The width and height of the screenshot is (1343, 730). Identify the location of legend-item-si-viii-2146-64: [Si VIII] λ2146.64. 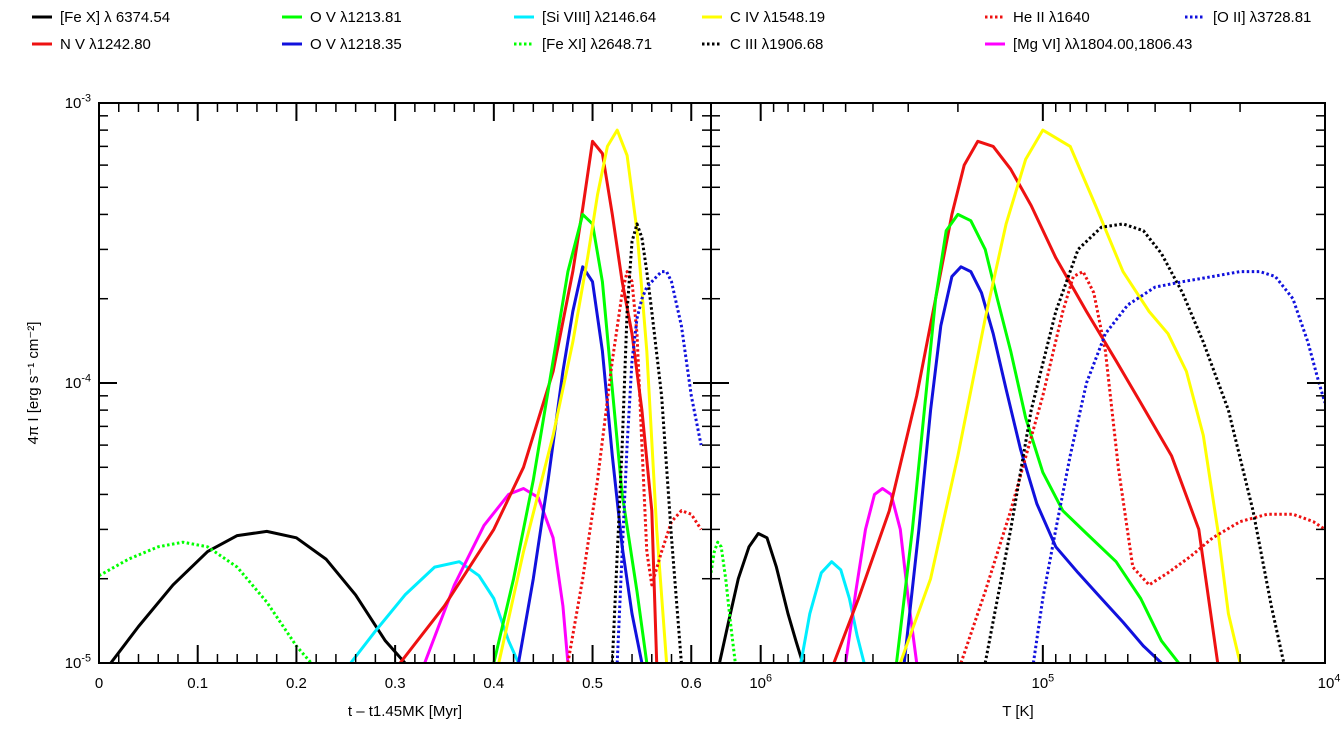
(585, 17).